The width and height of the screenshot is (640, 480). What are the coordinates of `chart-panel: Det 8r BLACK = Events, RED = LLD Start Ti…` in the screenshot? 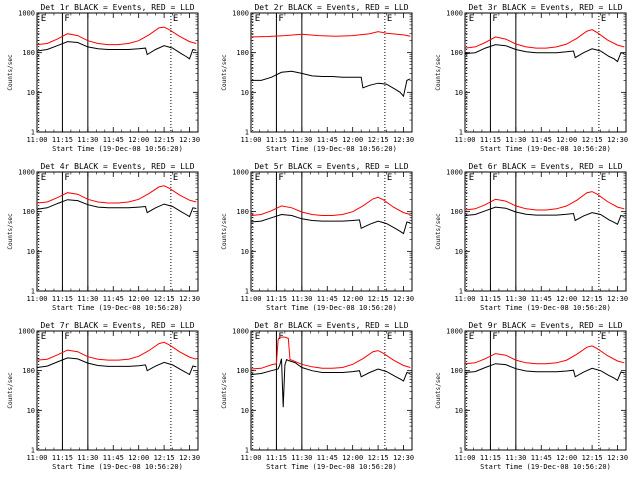 It's located at (317, 396).